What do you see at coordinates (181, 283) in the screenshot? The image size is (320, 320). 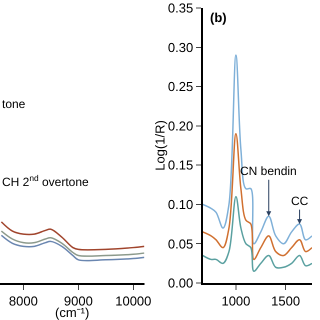 I see `y-tick-label: 0.00` at bounding box center [181, 283].